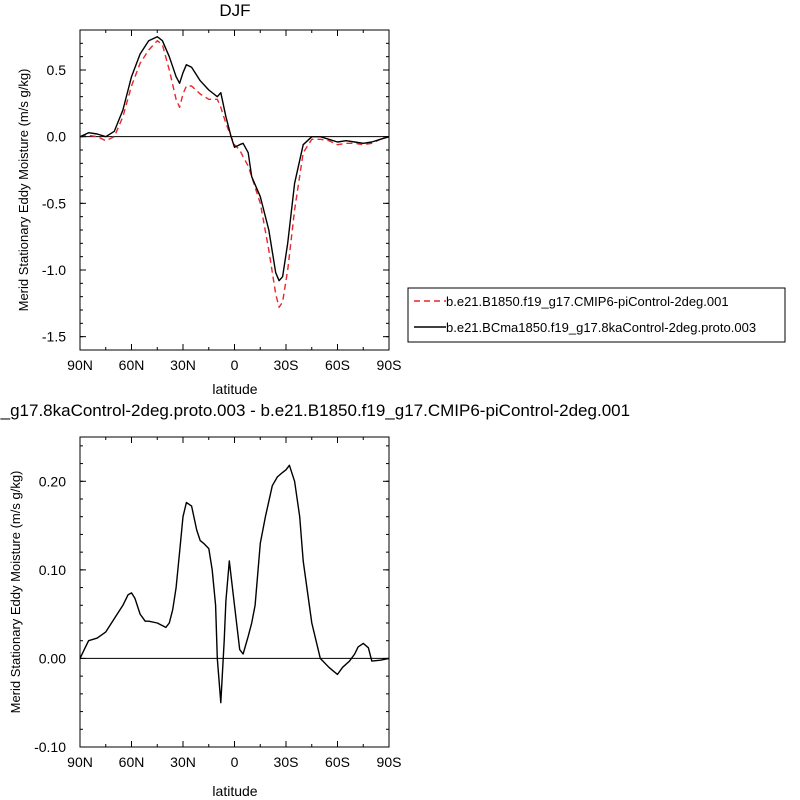 The height and width of the screenshot is (800, 800). Describe the element at coordinates (50, 747) in the screenshot. I see `bottom-y-tick-label: -0.10` at that location.